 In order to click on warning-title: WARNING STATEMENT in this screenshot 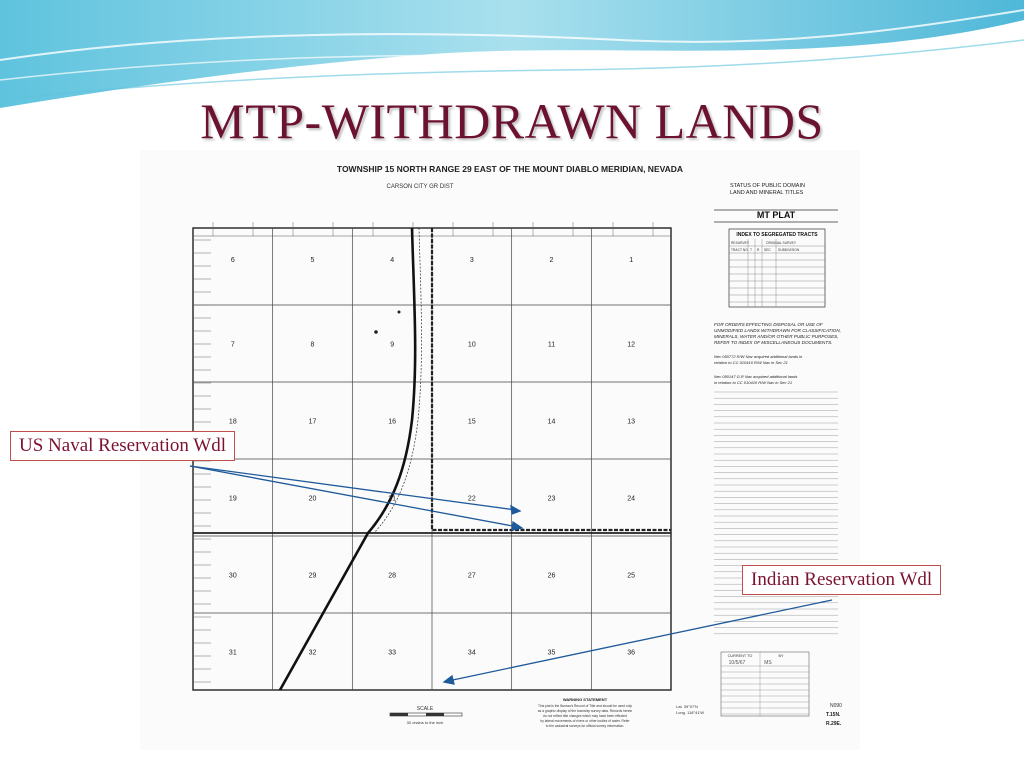, I will do `click(585, 699)`.